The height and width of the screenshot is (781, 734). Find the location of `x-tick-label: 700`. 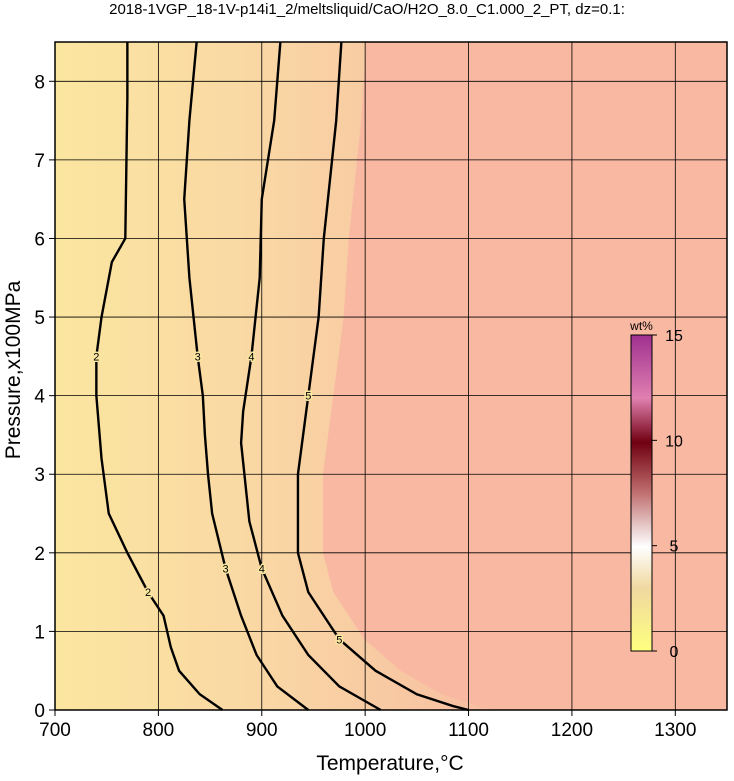

x-tick-label: 700 is located at coordinates (55, 730).